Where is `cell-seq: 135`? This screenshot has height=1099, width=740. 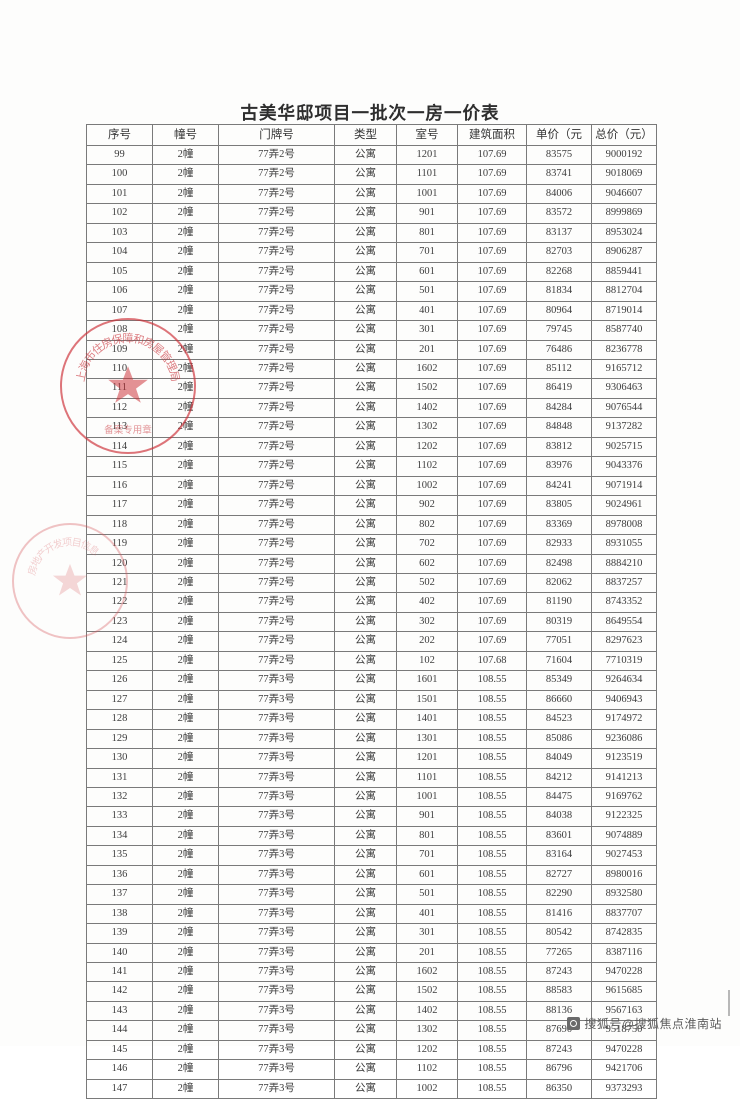
cell-seq: 135 is located at coordinates (119, 855).